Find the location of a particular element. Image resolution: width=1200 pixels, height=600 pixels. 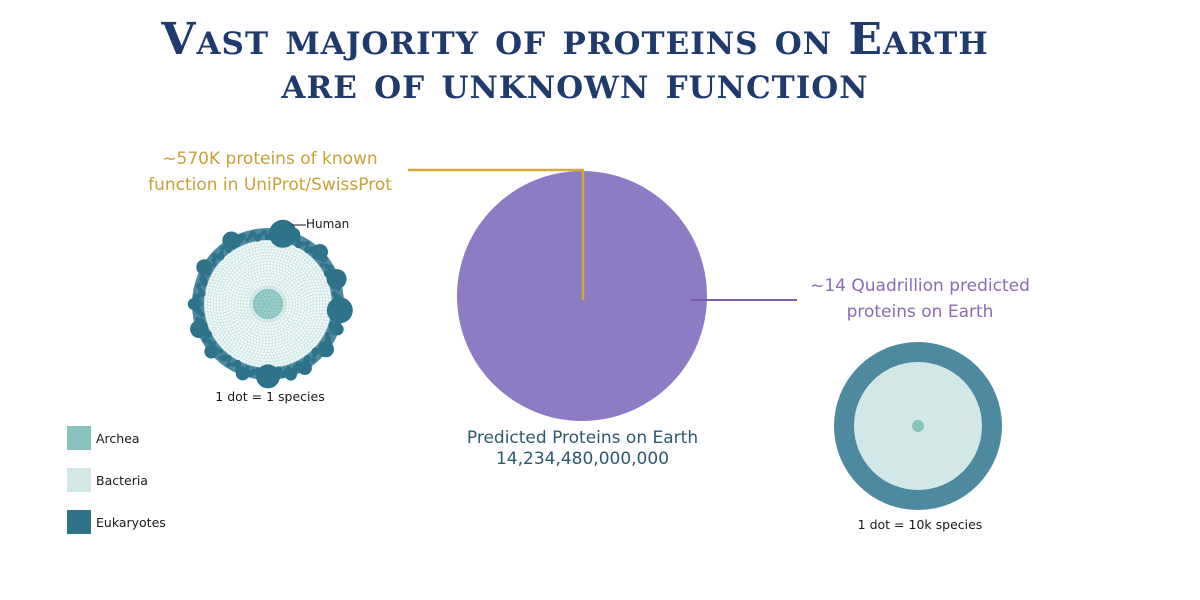

legend-swatch-eukaryotes is located at coordinates (79, 522).